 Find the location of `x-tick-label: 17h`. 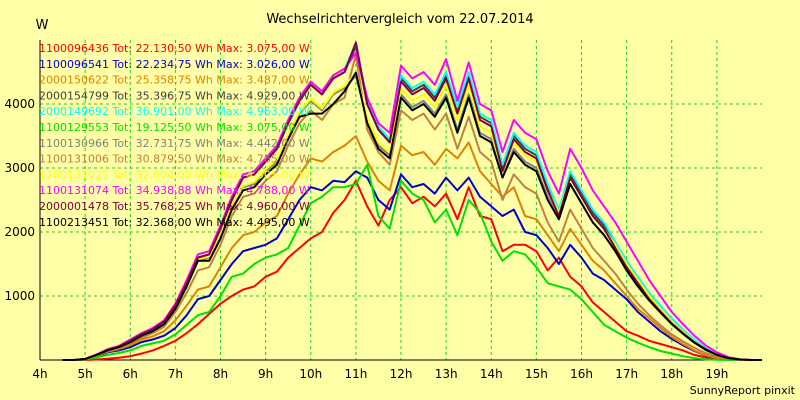

x-tick-label: 17h is located at coordinates (626, 374).